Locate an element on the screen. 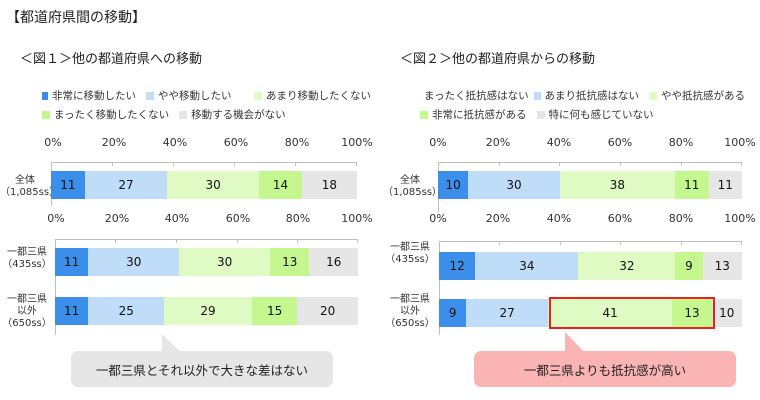 This screenshot has width=760, height=400. bar-segment: 38 is located at coordinates (617, 185).